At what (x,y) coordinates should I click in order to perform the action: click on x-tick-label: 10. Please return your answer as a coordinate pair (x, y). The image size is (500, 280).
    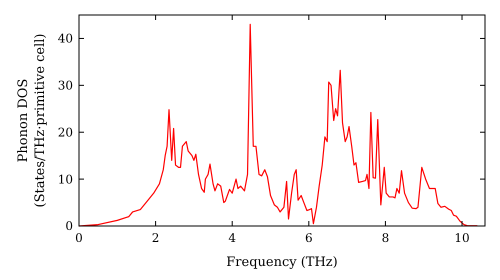
    Looking at the image, I should click on (462, 238).